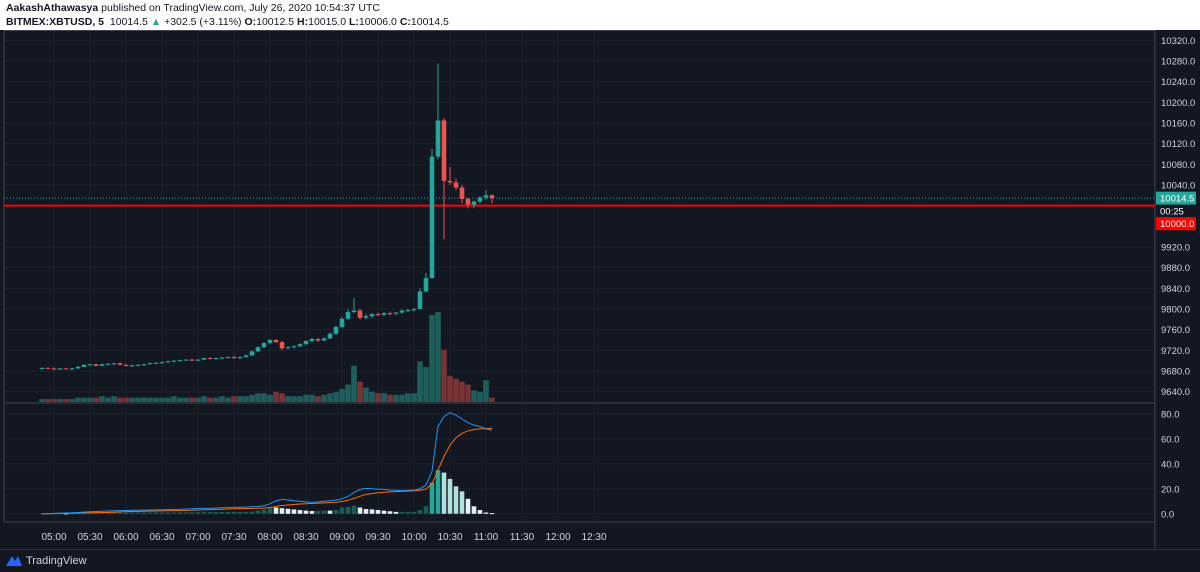  What do you see at coordinates (1175, 268) in the screenshot?
I see `price-tick-label: 9880.0` at bounding box center [1175, 268].